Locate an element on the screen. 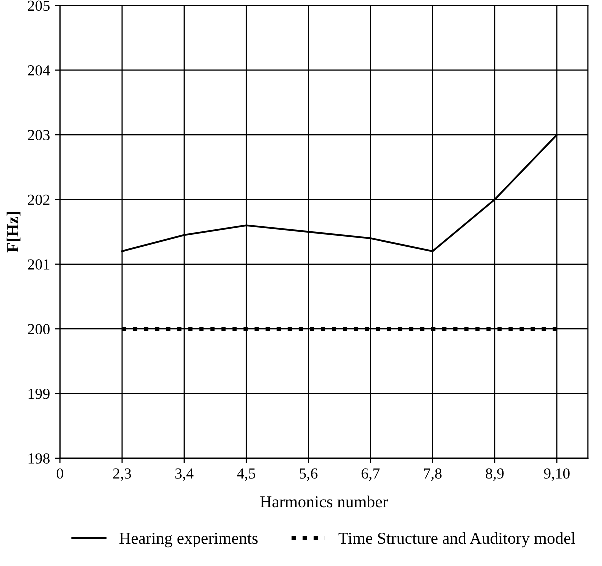 This screenshot has height=566, width=602. x-tick-label: 8,9 is located at coordinates (495, 475).